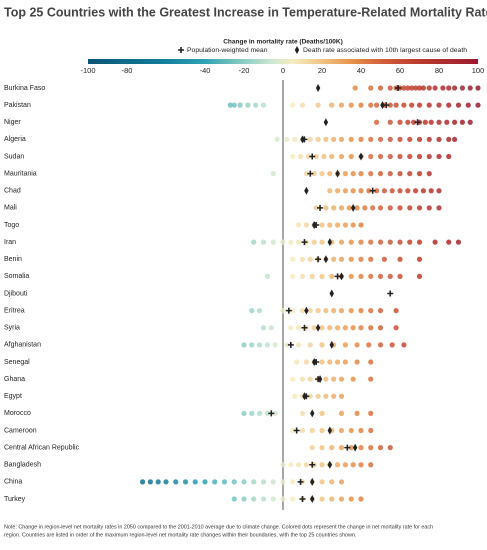 The width and height of the screenshot is (487, 550). Describe the element at coordinates (205, 70) in the screenshot. I see `x-tick-label: -40` at that location.